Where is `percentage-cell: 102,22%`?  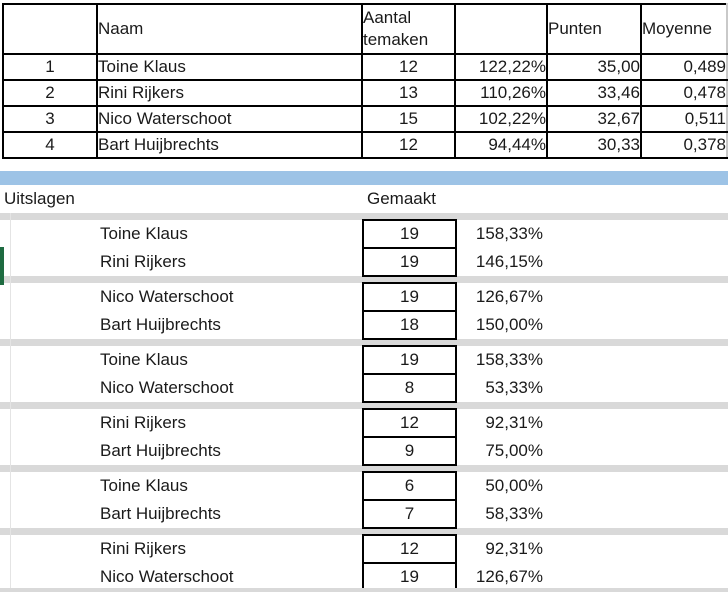 percentage-cell: 102,22% is located at coordinates (501, 119).